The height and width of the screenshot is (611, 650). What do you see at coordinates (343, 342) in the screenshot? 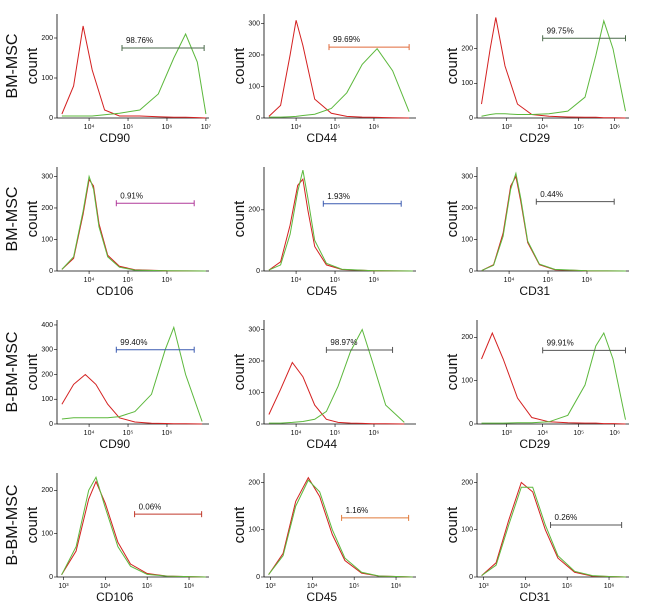
I see `gate-percentage: 98.97%` at bounding box center [343, 342].